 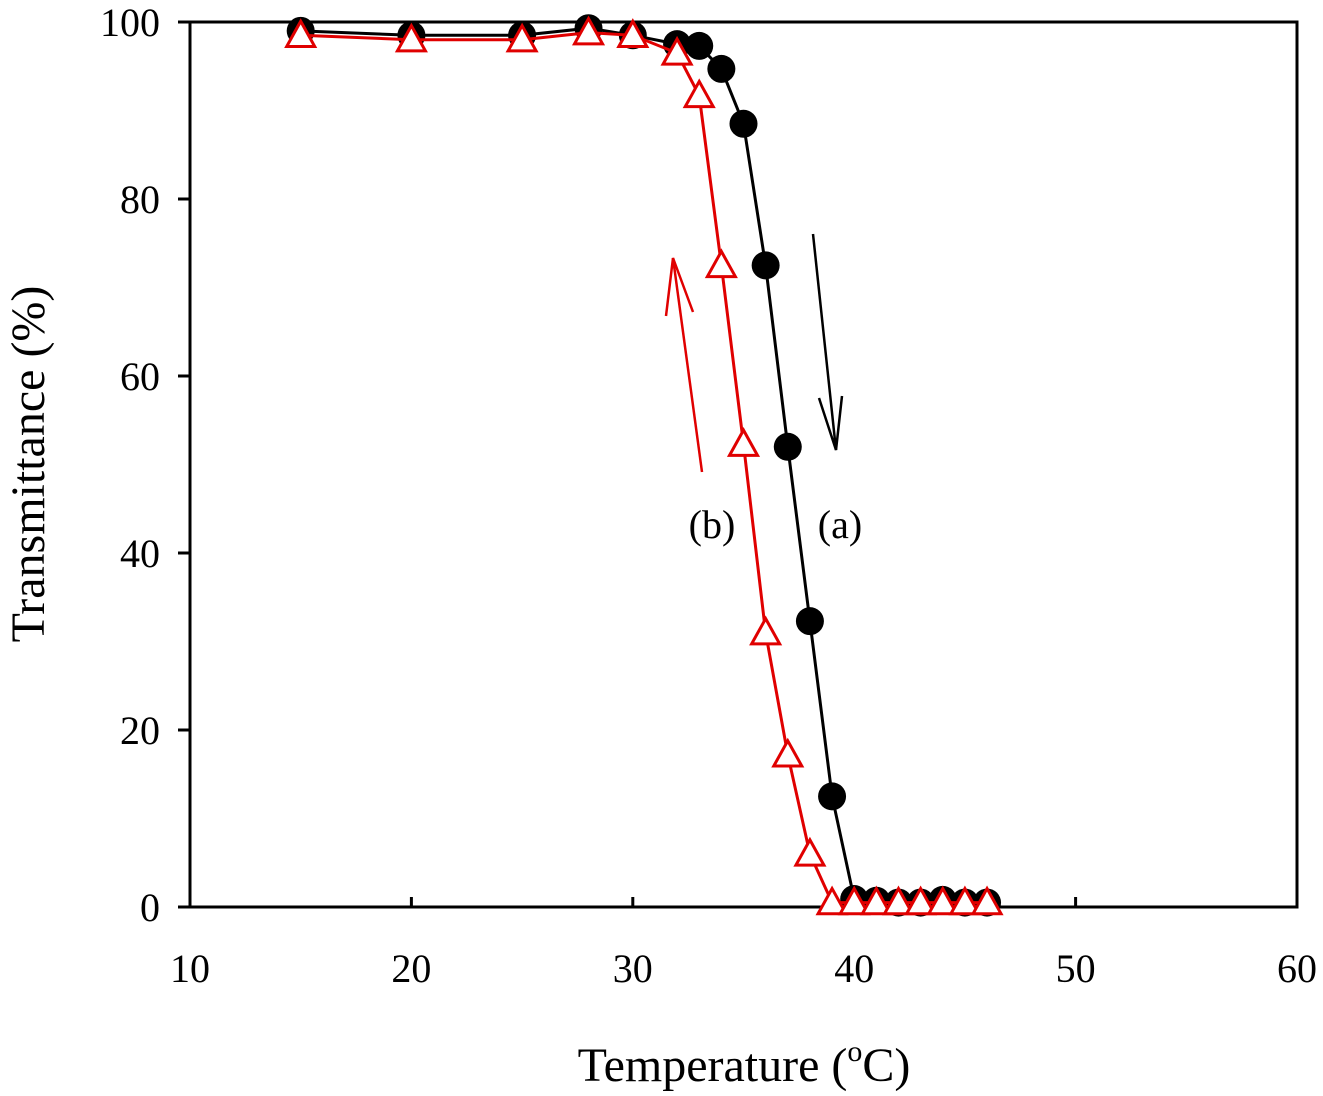 What do you see at coordinates (140, 199) in the screenshot?
I see `y-tick-label: 80` at bounding box center [140, 199].